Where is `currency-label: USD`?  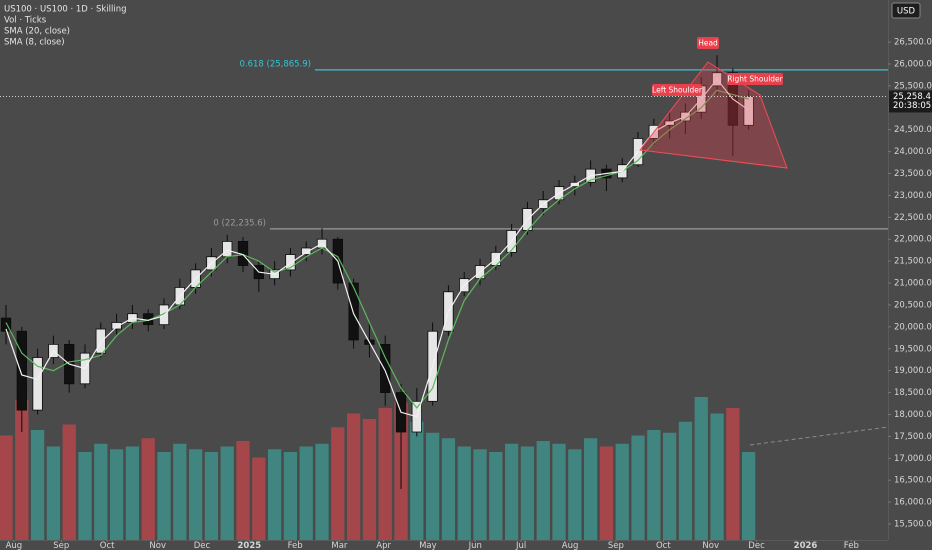 currency-label: USD is located at coordinates (906, 12).